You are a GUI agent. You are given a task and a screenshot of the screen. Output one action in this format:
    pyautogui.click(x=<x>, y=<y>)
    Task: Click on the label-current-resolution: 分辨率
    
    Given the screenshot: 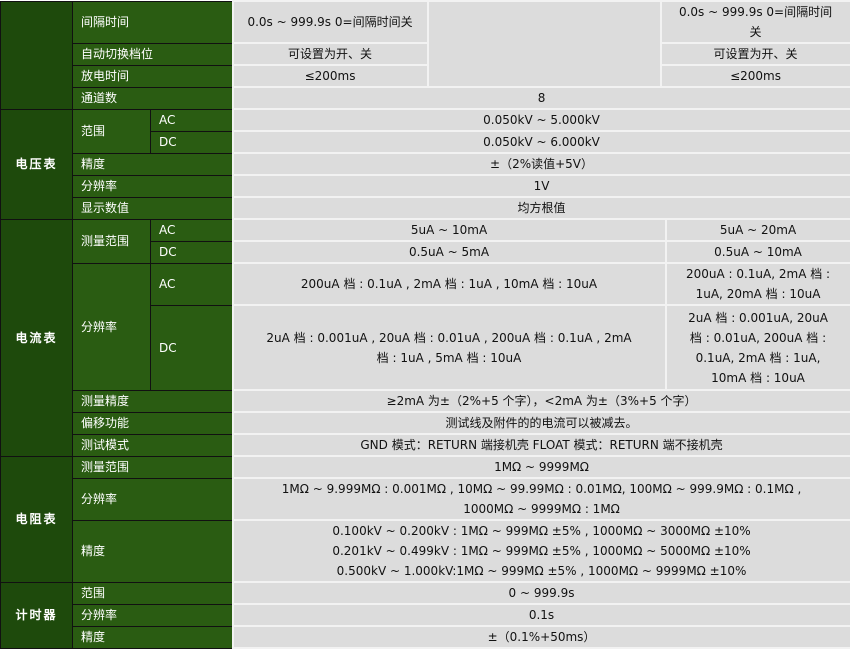 What is the action you would take?
    pyautogui.click(x=112, y=326)
    